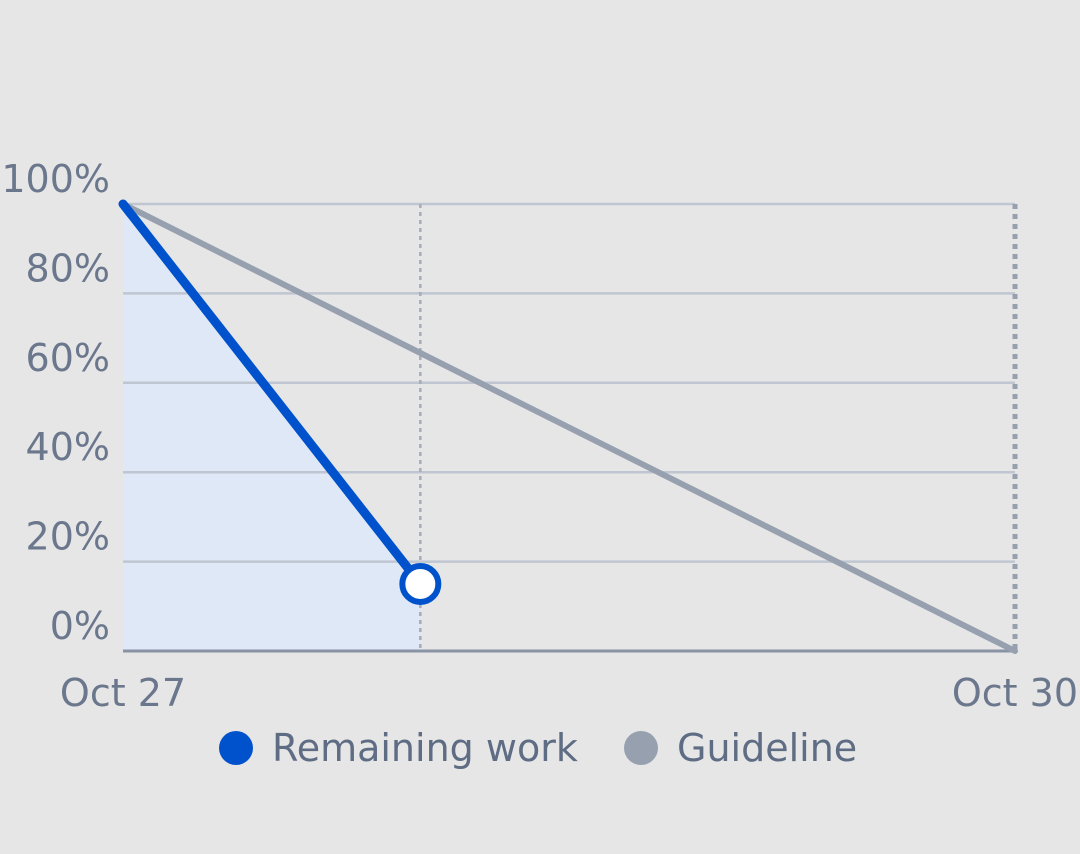 The image size is (1080, 854). I want to click on y-tick-label: 20%, so click(68, 537).